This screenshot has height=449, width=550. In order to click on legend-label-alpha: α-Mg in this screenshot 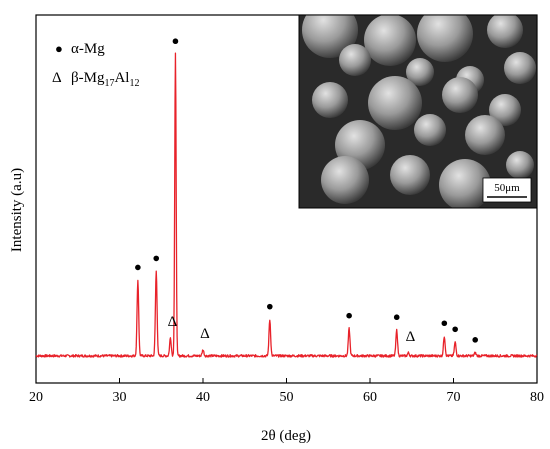, I will do `click(88, 49)`.